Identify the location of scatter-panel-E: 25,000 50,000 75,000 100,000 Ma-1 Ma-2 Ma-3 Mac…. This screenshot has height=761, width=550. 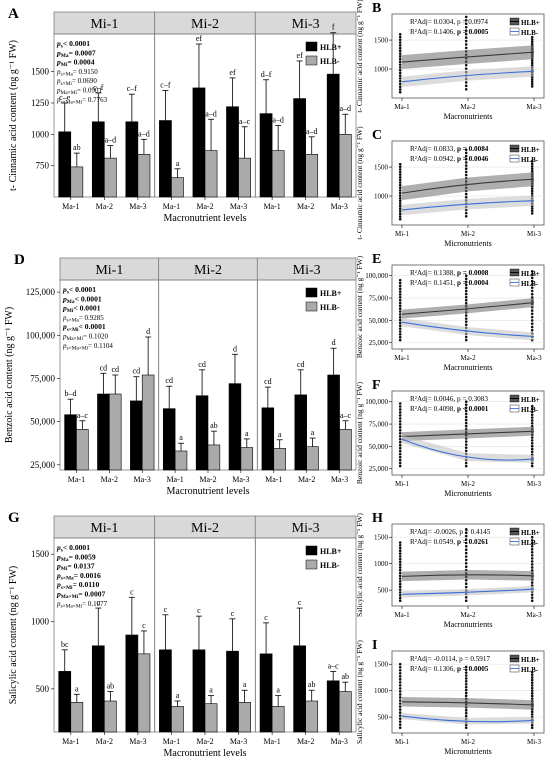
(450, 312).